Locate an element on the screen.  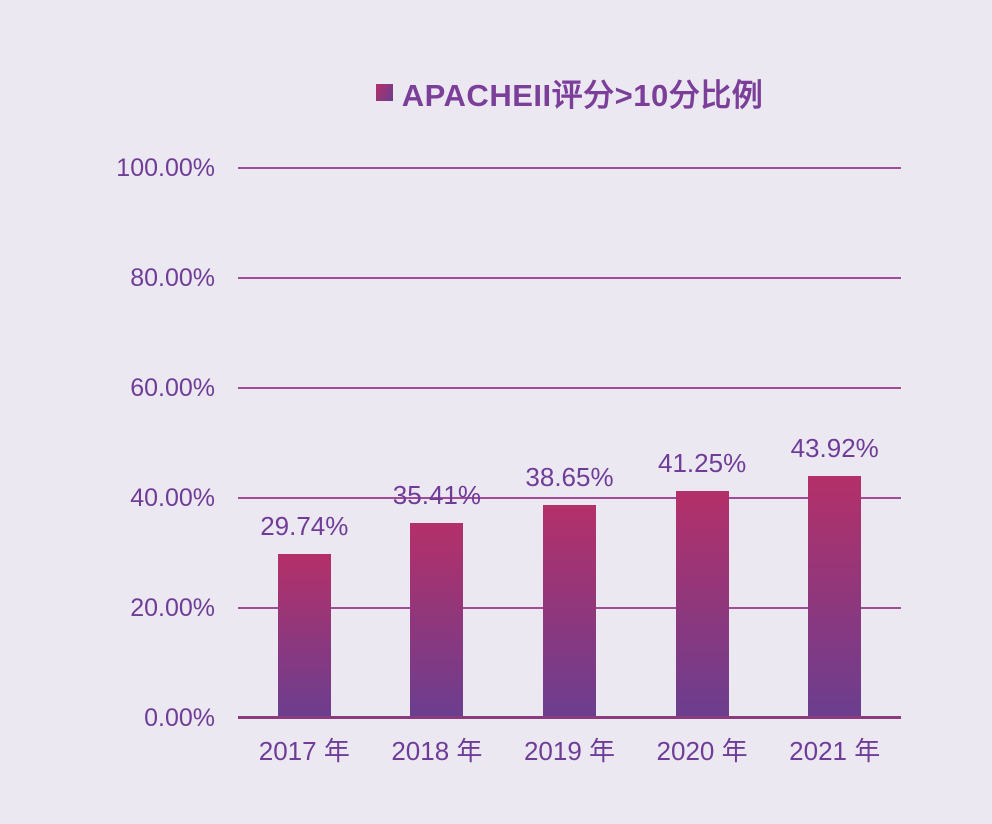
chart-header: APACHEII评分>10分比例 is located at coordinates (569, 92).